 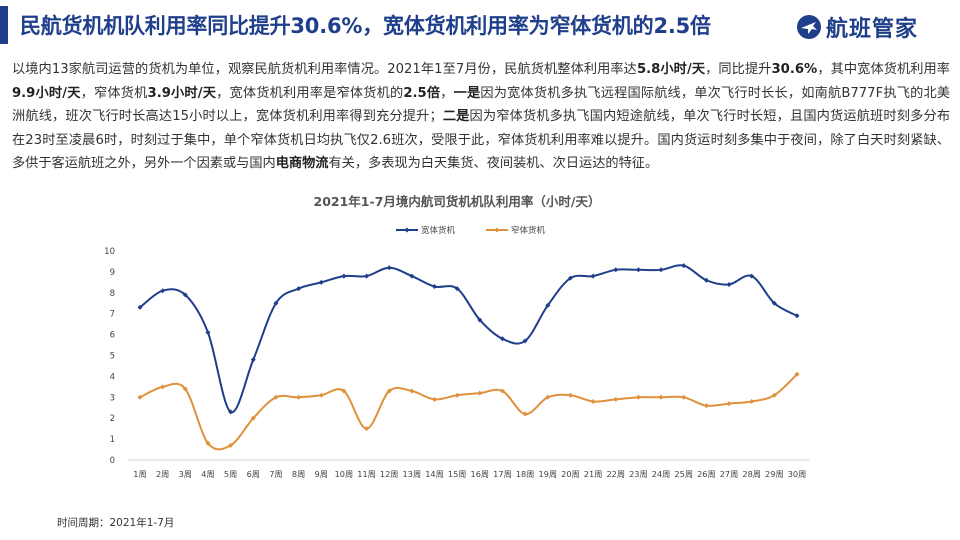 What do you see at coordinates (434, 474) in the screenshot?
I see `x-tick-label: 14周` at bounding box center [434, 474].